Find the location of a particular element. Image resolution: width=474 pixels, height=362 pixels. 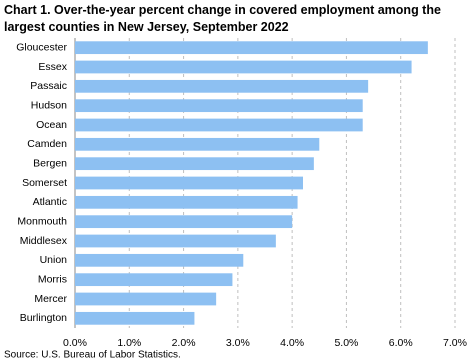

y-tick-label: Morris is located at coordinates (52, 279).